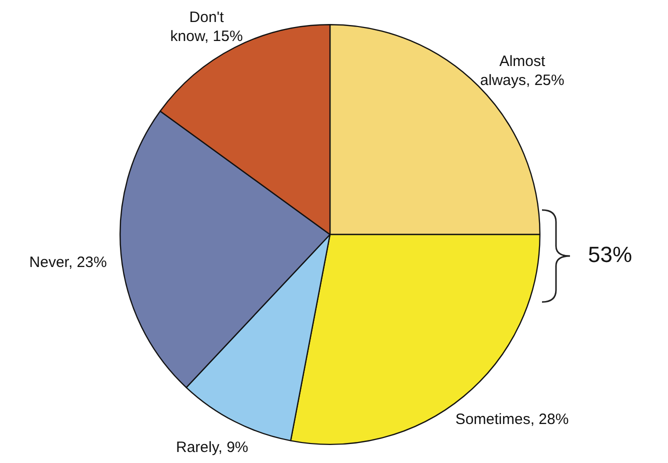 The height and width of the screenshot is (463, 668). I want to click on slice-label: Rarely, 9%, so click(212, 447).